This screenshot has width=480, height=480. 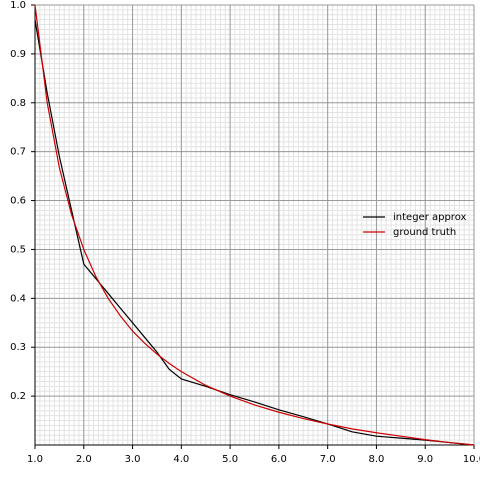 I want to click on y-tick-label: 0.2, so click(x=18, y=396).